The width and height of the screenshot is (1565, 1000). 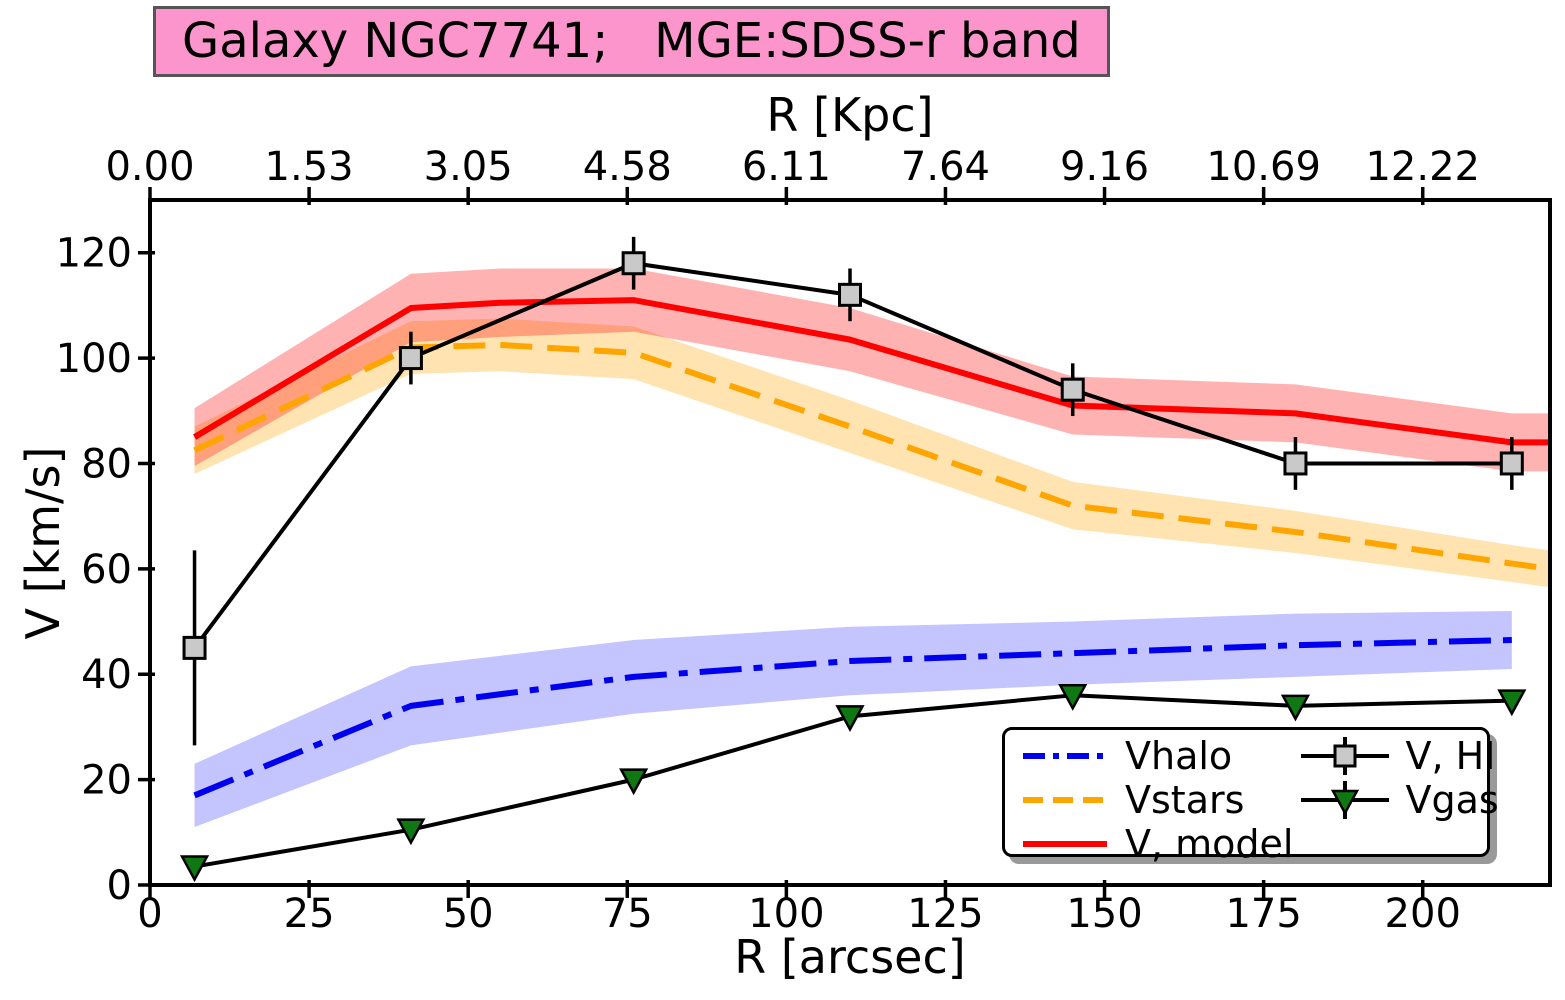 What do you see at coordinates (945, 914) in the screenshot?
I see `x-tick-label: 125` at bounding box center [945, 914].